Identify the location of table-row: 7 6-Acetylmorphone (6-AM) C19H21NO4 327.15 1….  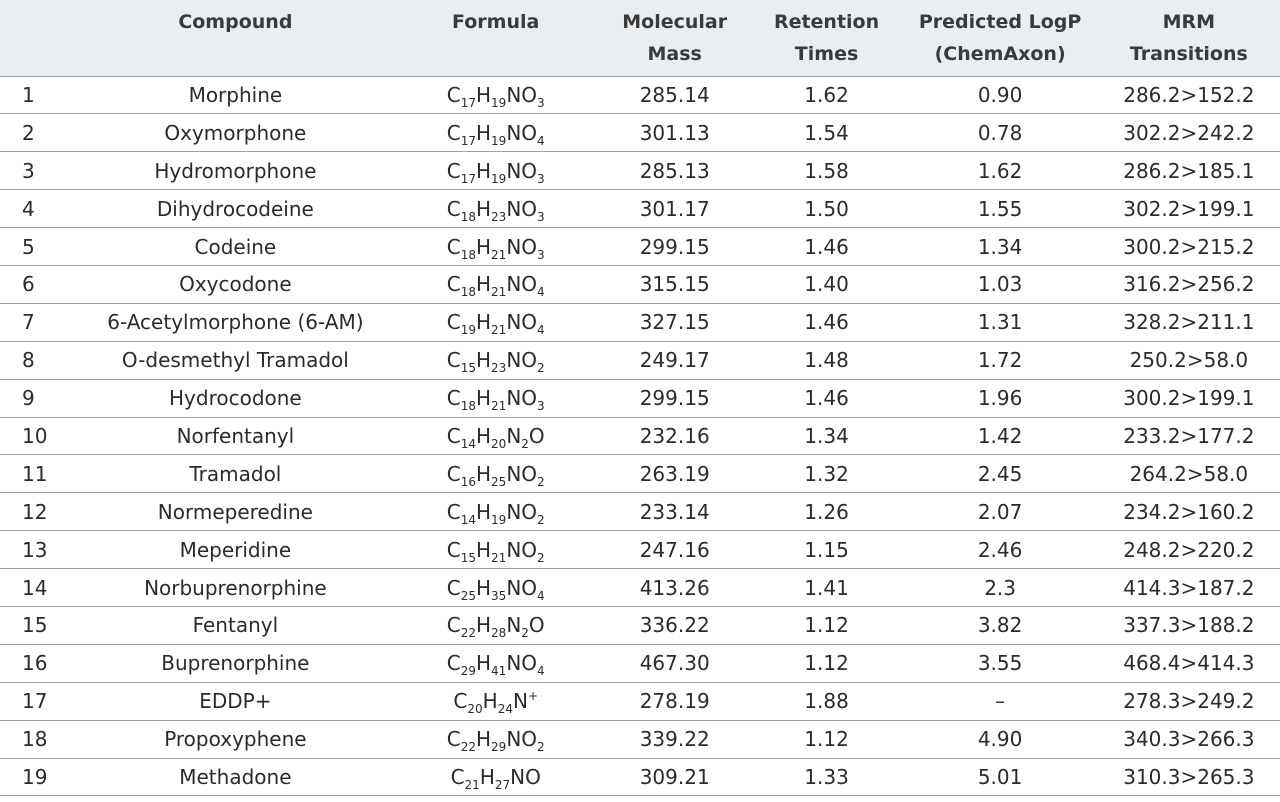
(640, 322).